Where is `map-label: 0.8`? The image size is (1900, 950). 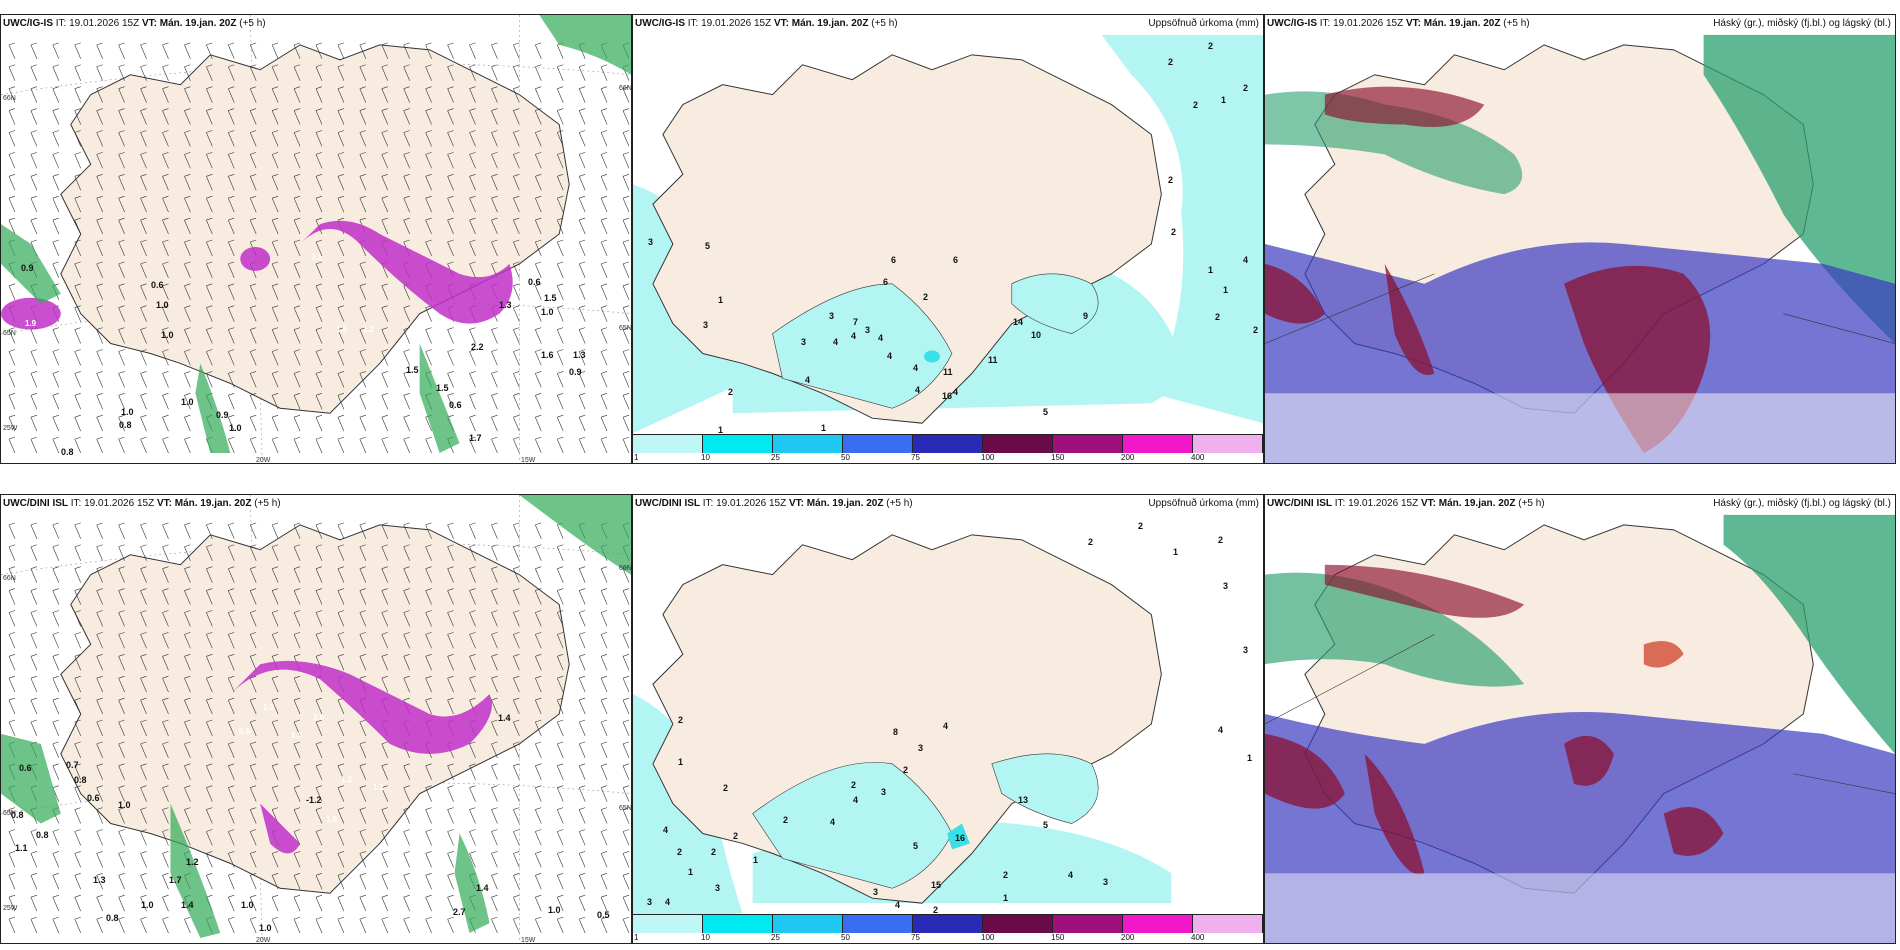
map-label: 0.8 is located at coordinates (112, 918).